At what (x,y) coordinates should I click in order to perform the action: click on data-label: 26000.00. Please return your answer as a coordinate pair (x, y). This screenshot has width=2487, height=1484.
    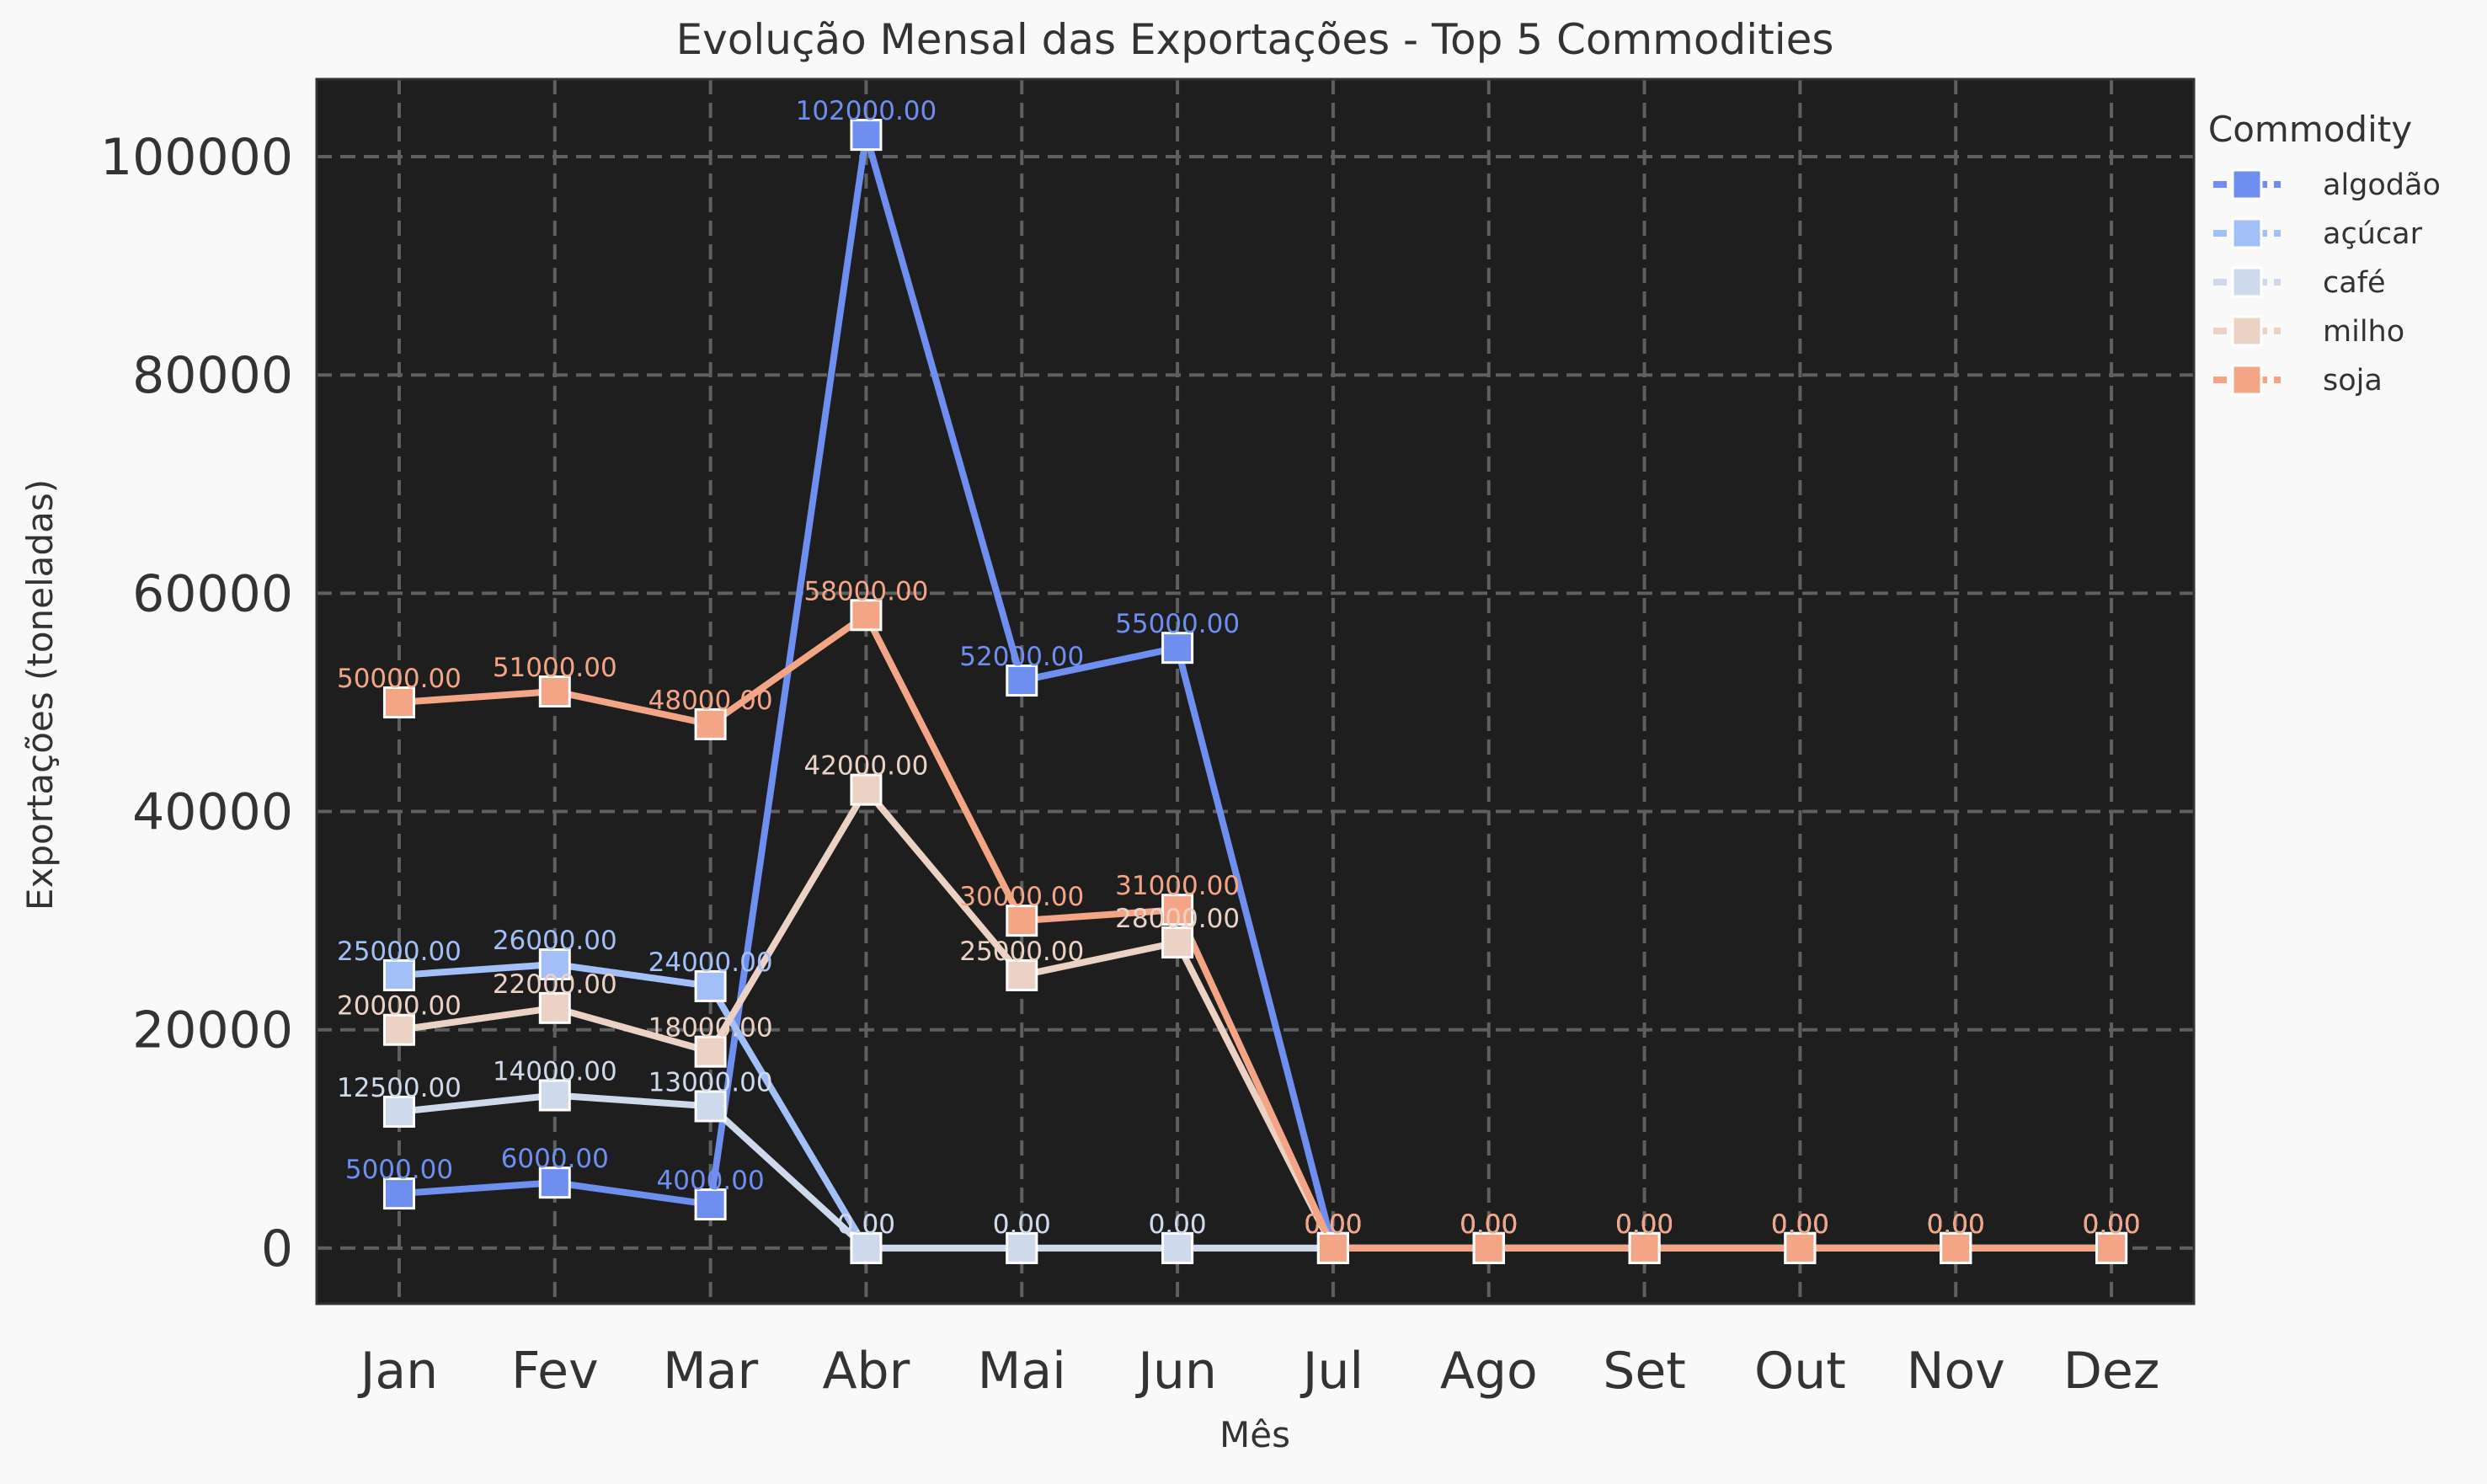
    Looking at the image, I should click on (555, 941).